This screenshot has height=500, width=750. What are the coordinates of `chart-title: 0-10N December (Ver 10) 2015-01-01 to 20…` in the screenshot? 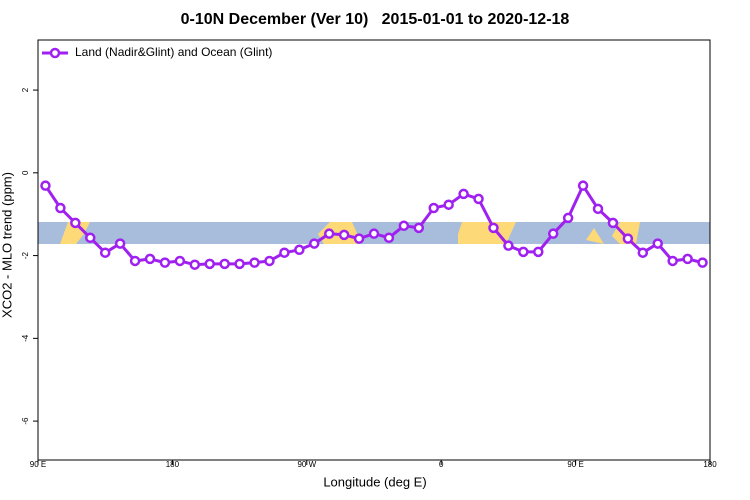 It's located at (375, 19).